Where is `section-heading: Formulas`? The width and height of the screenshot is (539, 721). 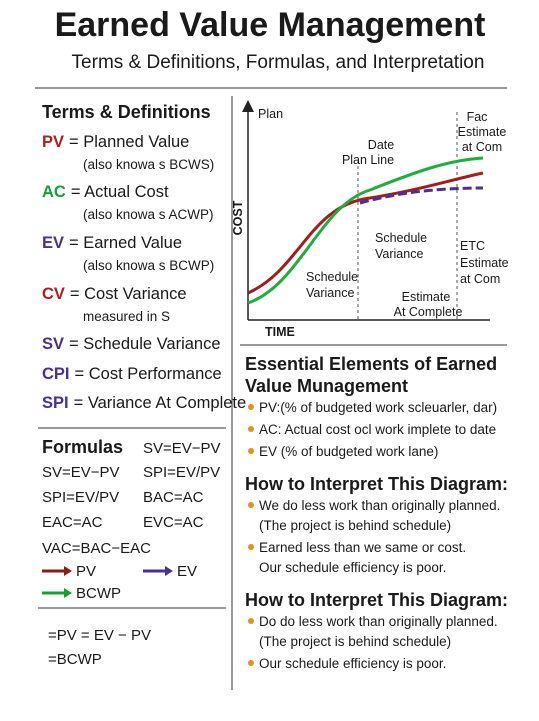
section-heading: Formulas is located at coordinates (82, 447).